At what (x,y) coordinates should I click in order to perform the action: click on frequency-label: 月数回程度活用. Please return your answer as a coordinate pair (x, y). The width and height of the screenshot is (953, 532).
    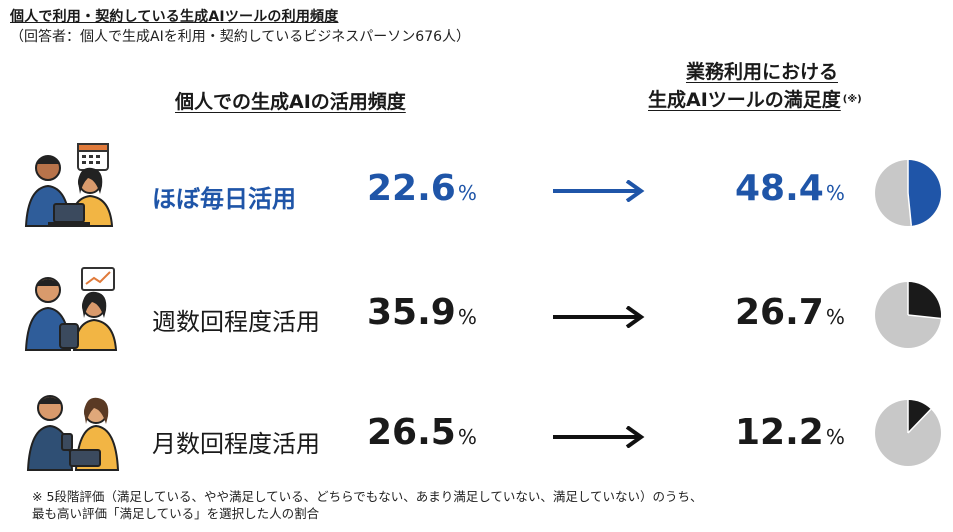
    Looking at the image, I should click on (236, 444).